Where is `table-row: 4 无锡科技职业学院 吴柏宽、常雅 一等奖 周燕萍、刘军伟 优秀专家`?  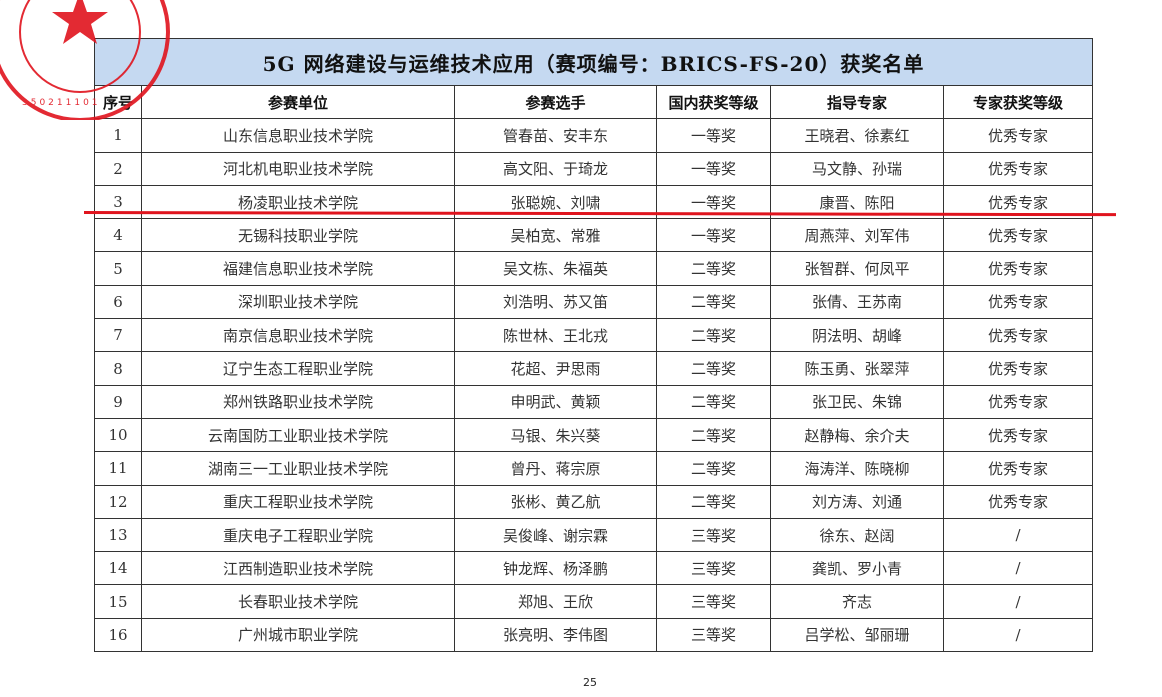 table-row: 4 无锡科技职业学院 吴柏宽、常雅 一等奖 周燕萍、刘军伟 优秀专家 is located at coordinates (594, 235).